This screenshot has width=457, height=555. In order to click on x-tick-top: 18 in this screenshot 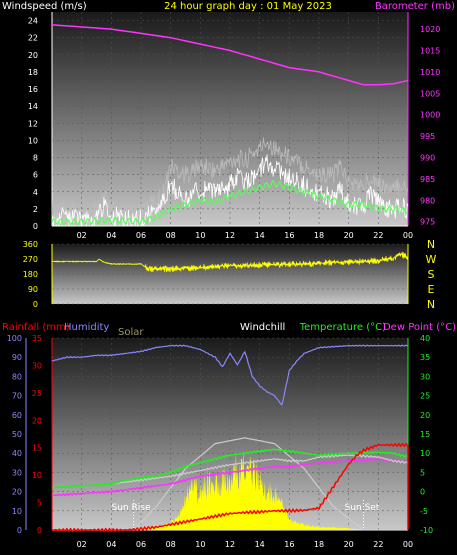, I will do `click(319, 235)`.